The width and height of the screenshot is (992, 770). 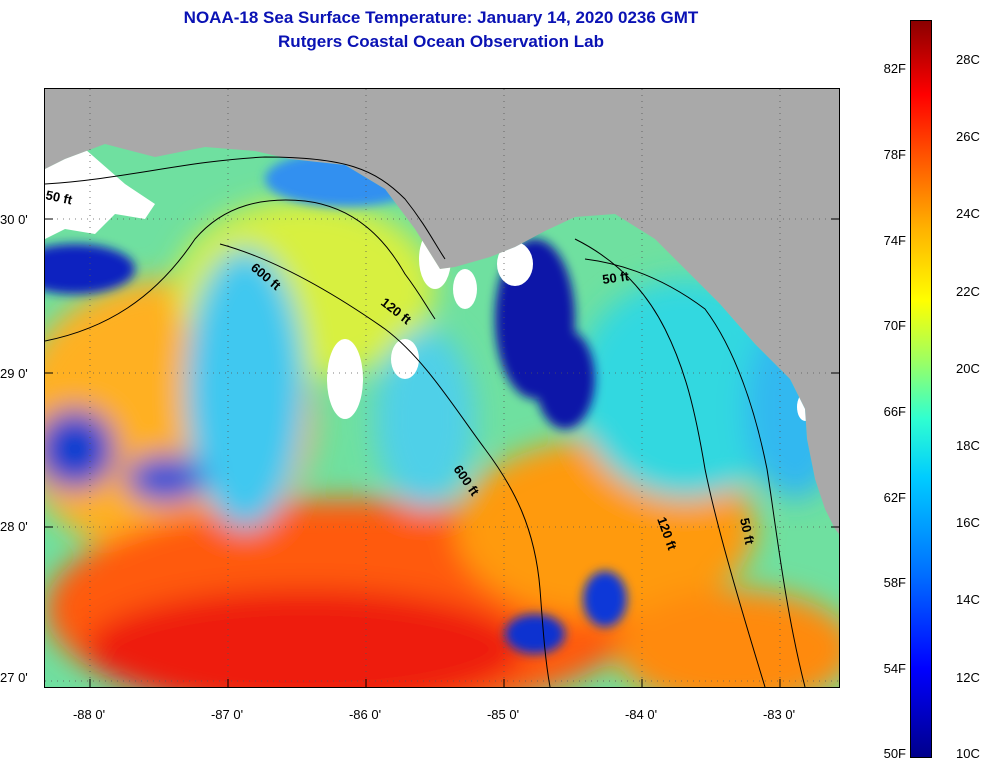 What do you see at coordinates (894, 753) in the screenshot?
I see `colorbar-label-f: 50F` at bounding box center [894, 753].